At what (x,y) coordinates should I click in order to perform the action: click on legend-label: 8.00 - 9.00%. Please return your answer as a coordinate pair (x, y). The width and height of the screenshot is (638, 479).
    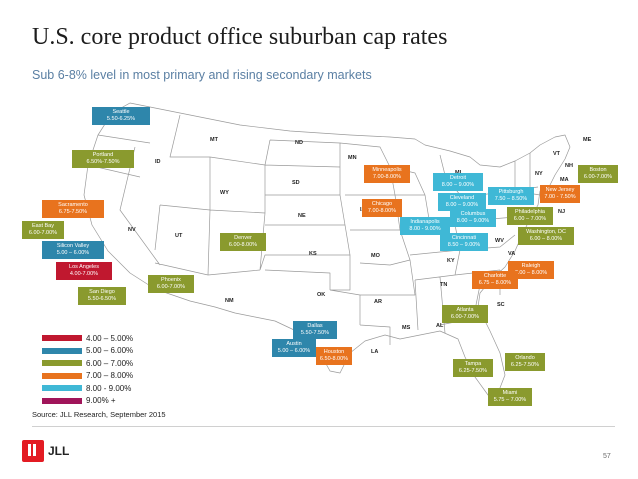
    Looking at the image, I should click on (109, 388).